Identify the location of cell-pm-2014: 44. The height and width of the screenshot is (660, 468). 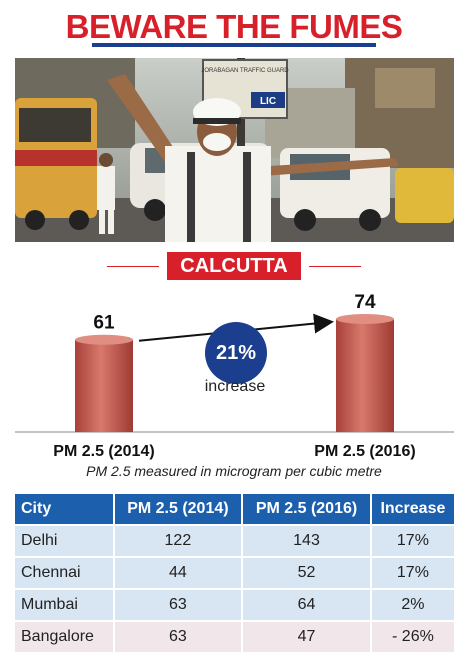
(177, 573).